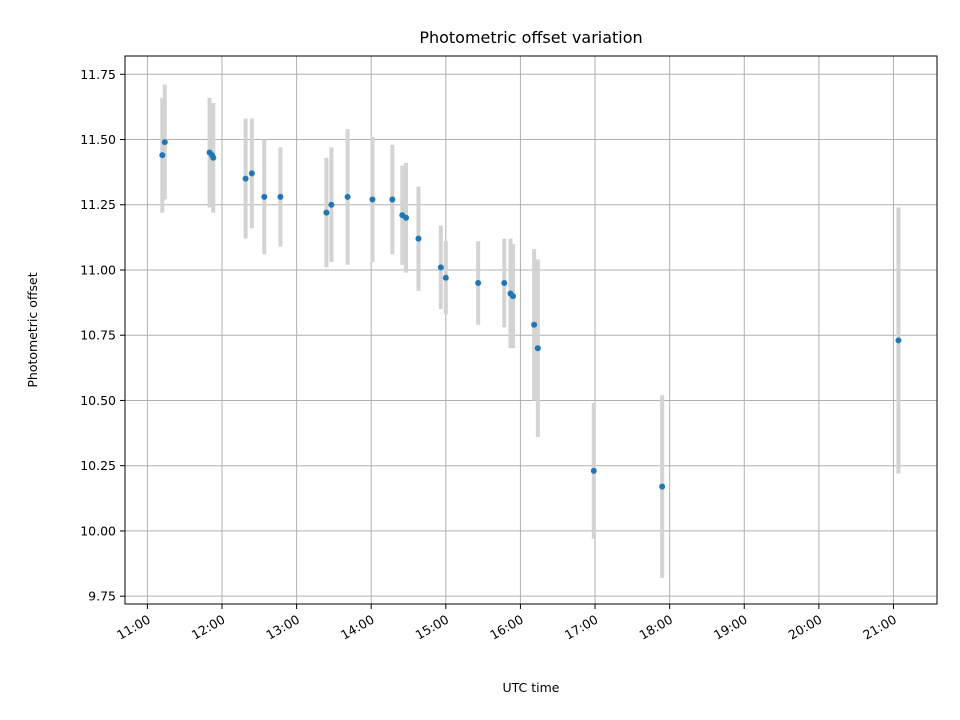 This screenshot has width=960, height=720. Describe the element at coordinates (32, 329) in the screenshot. I see `y-axis-label: Photometric offset` at that location.